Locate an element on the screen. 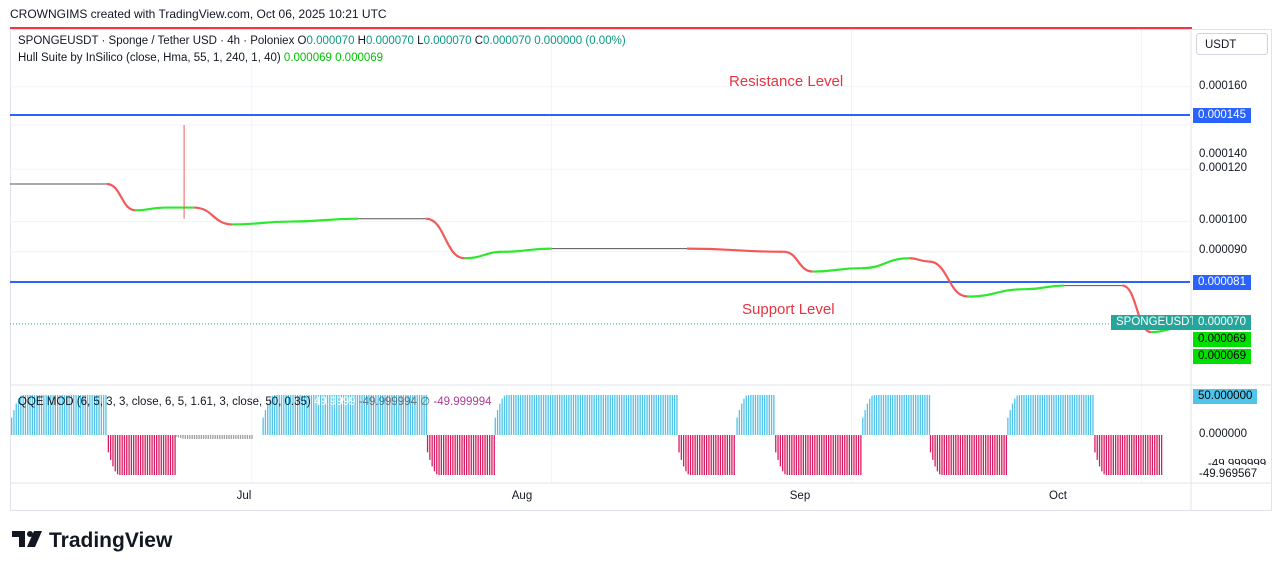 Image resolution: width=1281 pixels, height=571 pixels. tradingview-wordmark: TradingView is located at coordinates (111, 540).